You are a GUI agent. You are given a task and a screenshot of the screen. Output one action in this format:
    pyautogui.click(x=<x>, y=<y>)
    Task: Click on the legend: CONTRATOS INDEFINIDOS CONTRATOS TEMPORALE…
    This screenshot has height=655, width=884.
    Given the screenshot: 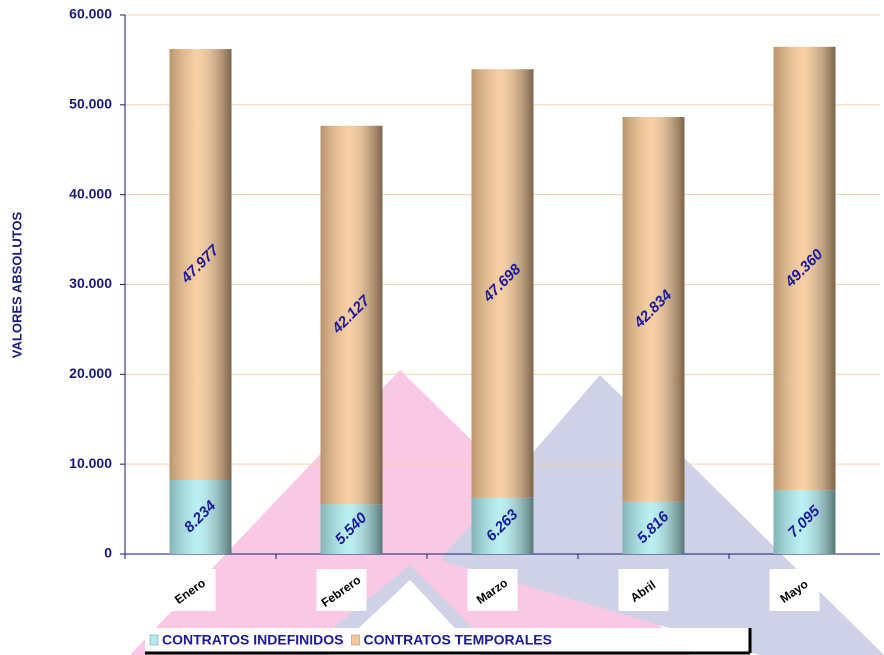 What is the action you would take?
    pyautogui.click(x=448, y=641)
    